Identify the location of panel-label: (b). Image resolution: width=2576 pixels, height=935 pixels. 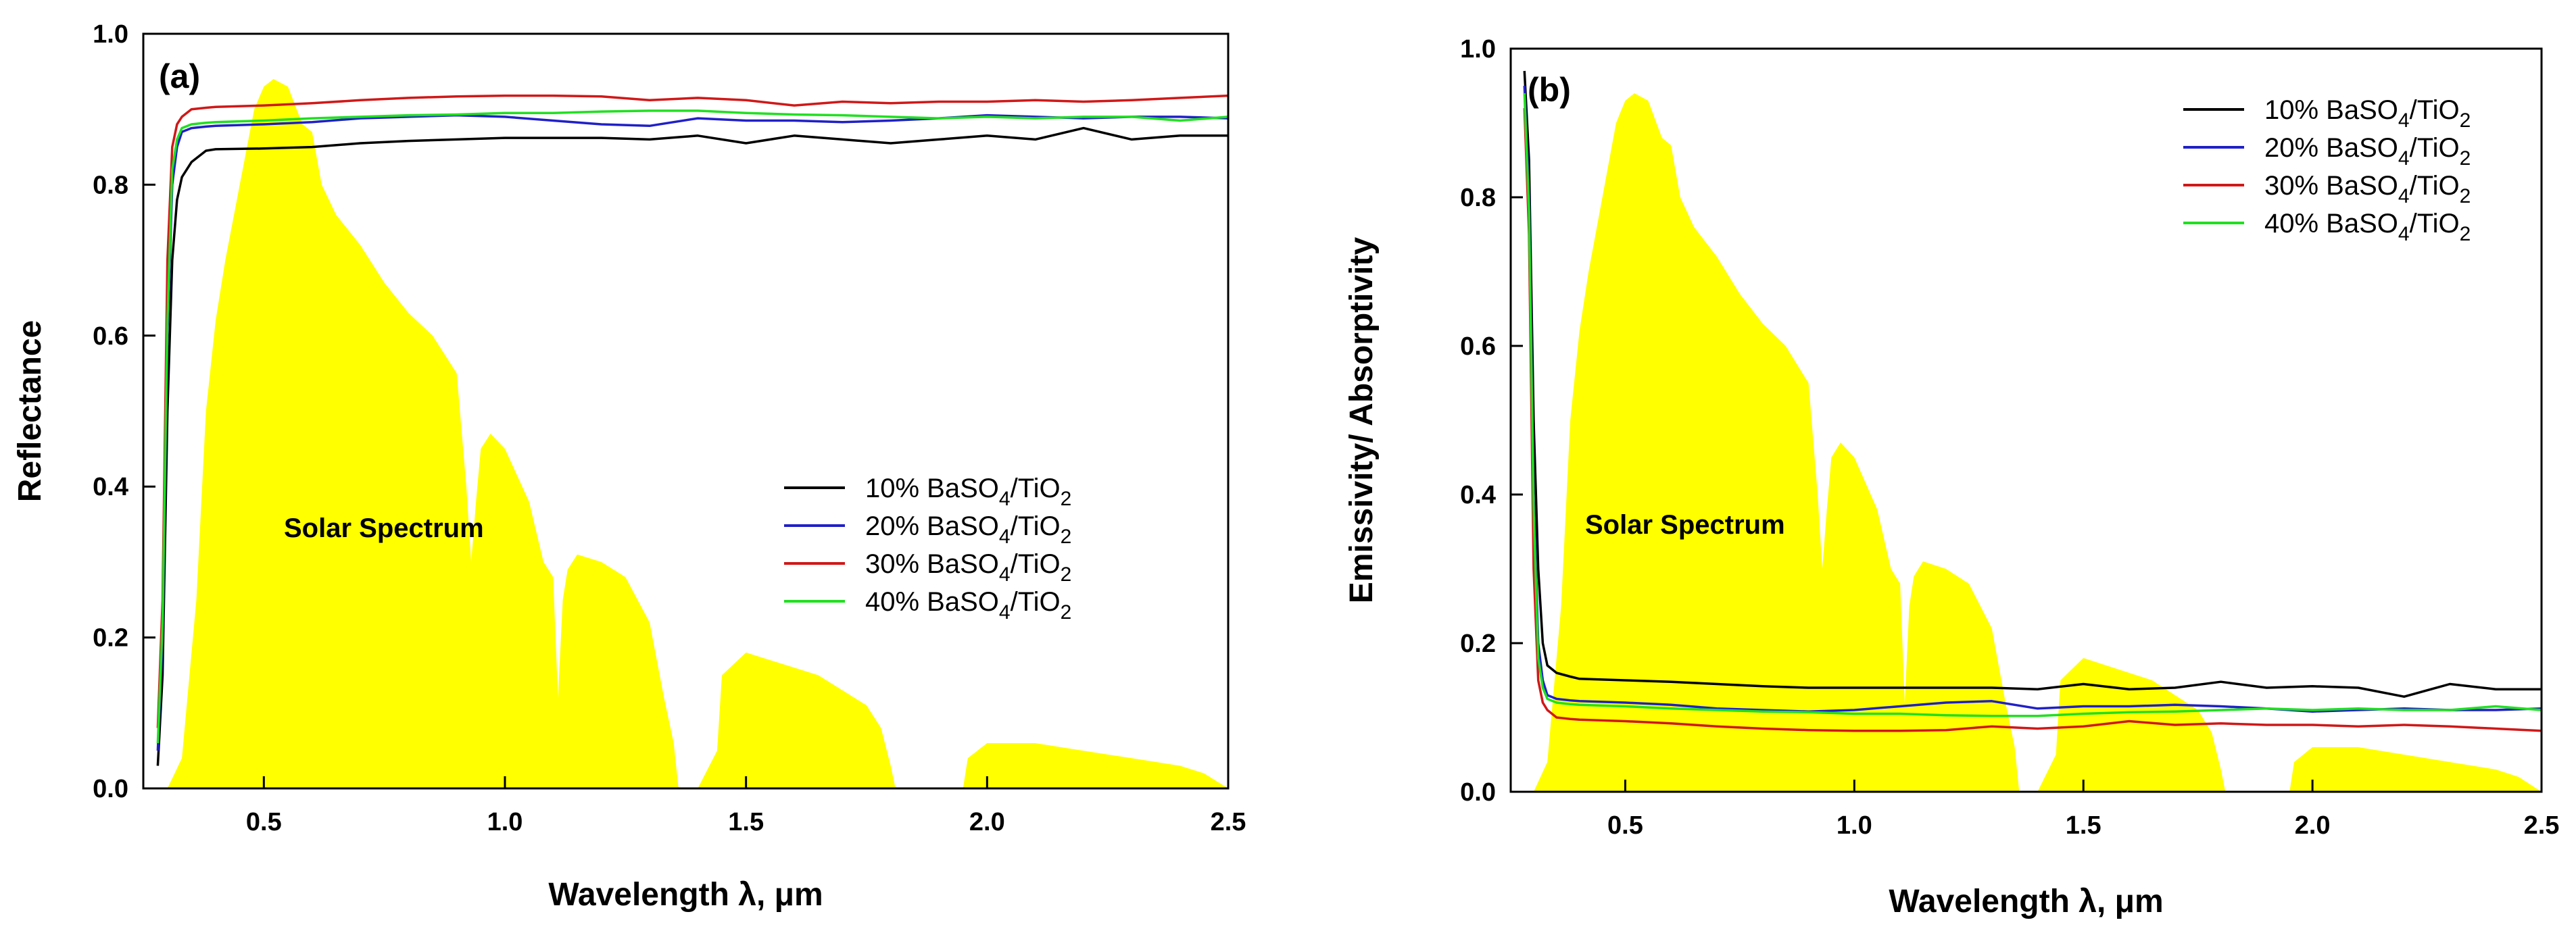
(1550, 90).